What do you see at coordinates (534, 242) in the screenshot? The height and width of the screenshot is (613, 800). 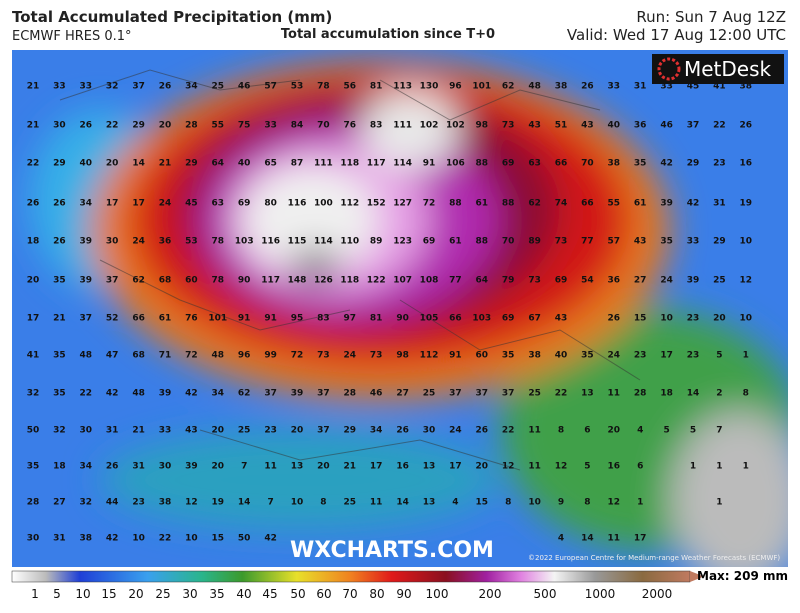 I see `grid-value: 89` at bounding box center [534, 242].